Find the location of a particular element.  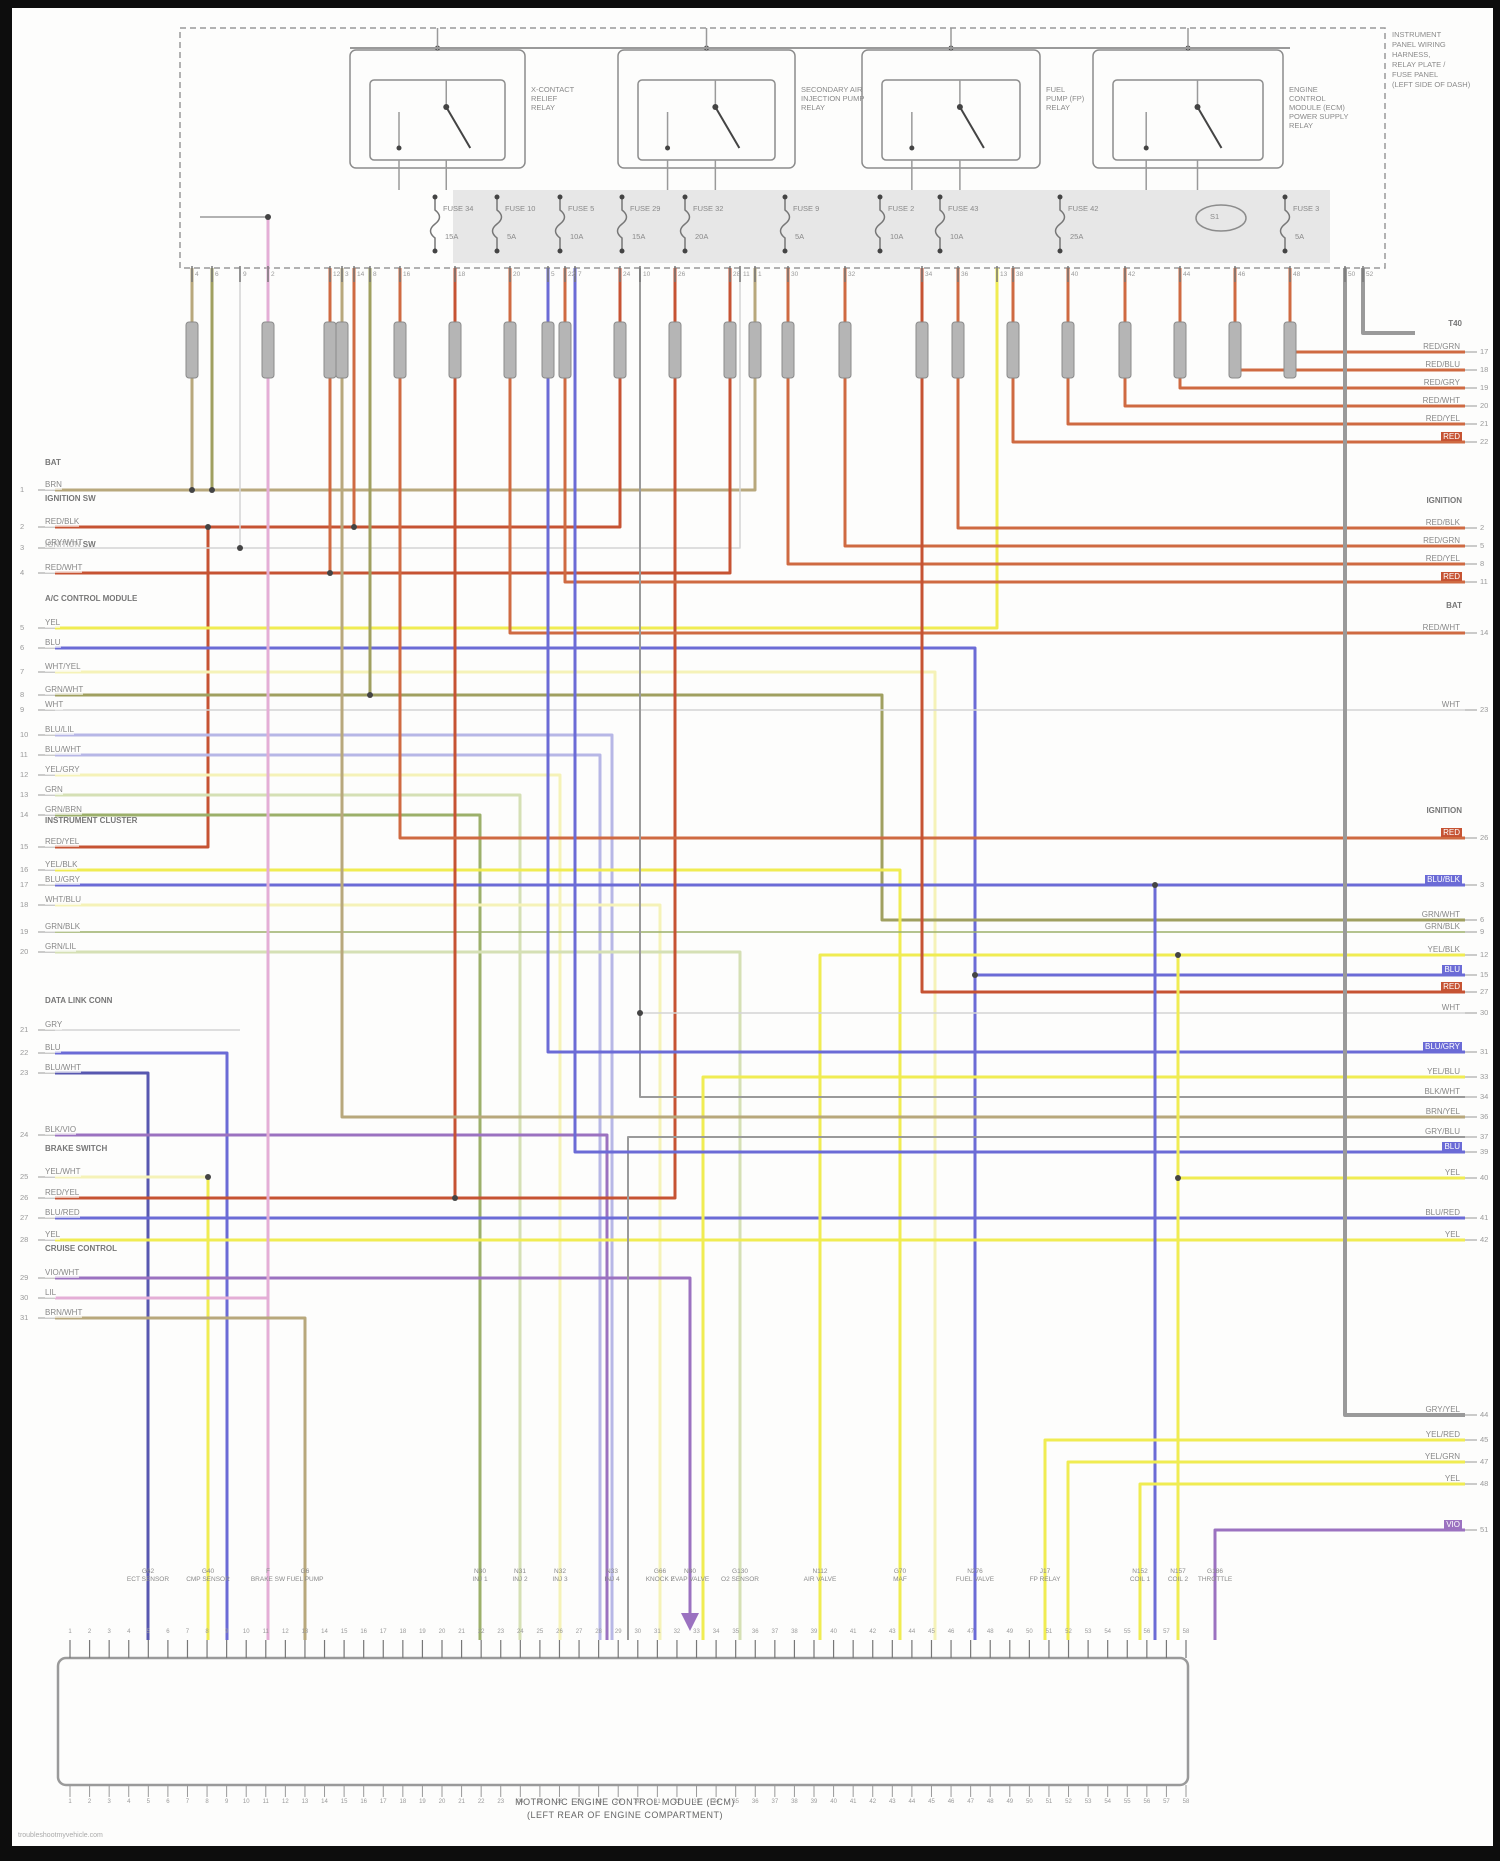

right-wire-label: RED/WHT is located at coordinates (1390, 401).